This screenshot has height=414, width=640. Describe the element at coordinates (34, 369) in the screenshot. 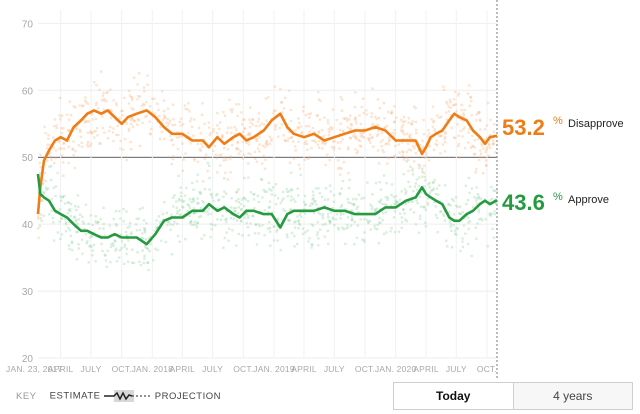

I see `x-tick-label: JAN. 23, 2017` at that location.